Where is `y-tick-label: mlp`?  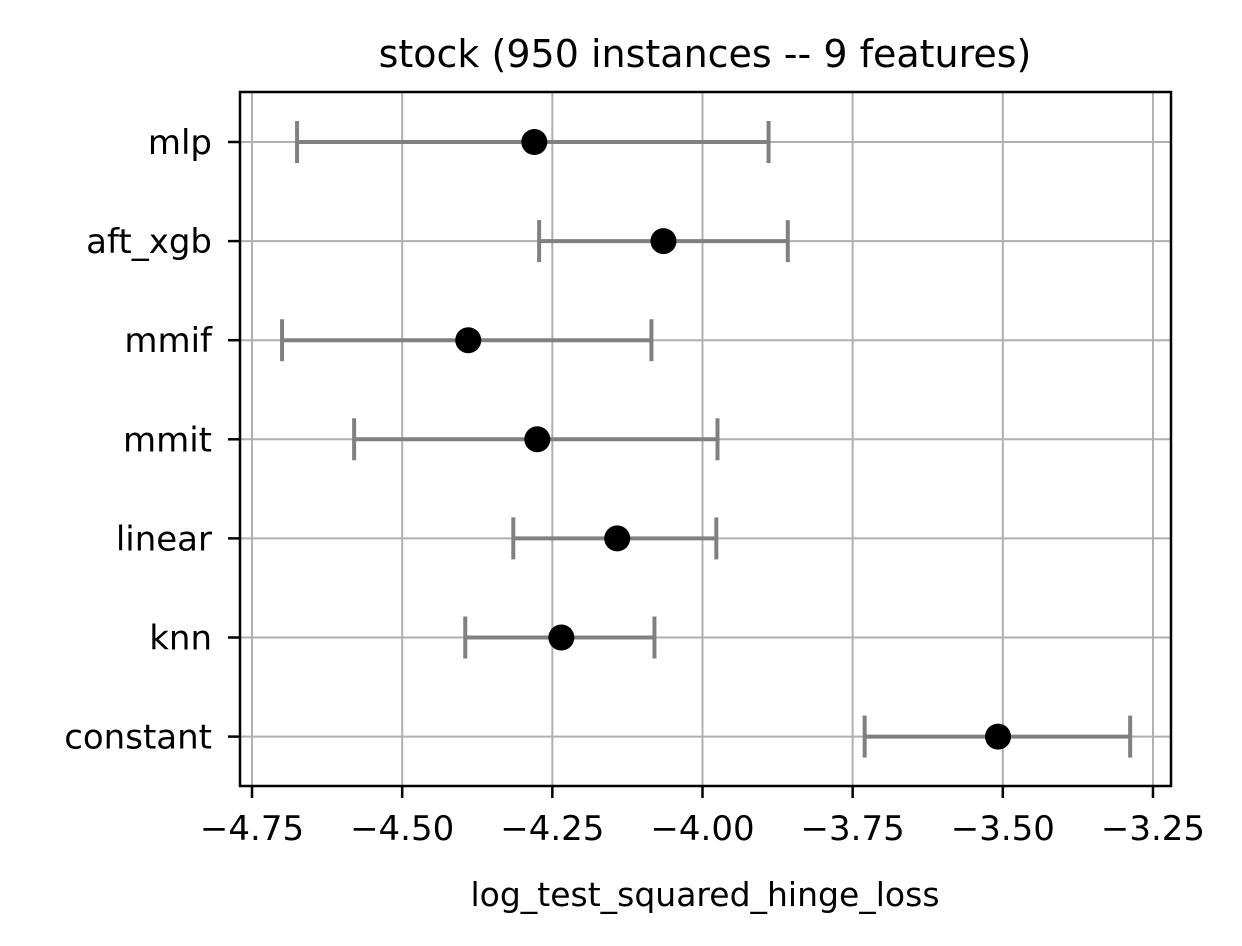 y-tick-label: mlp is located at coordinates (180, 143).